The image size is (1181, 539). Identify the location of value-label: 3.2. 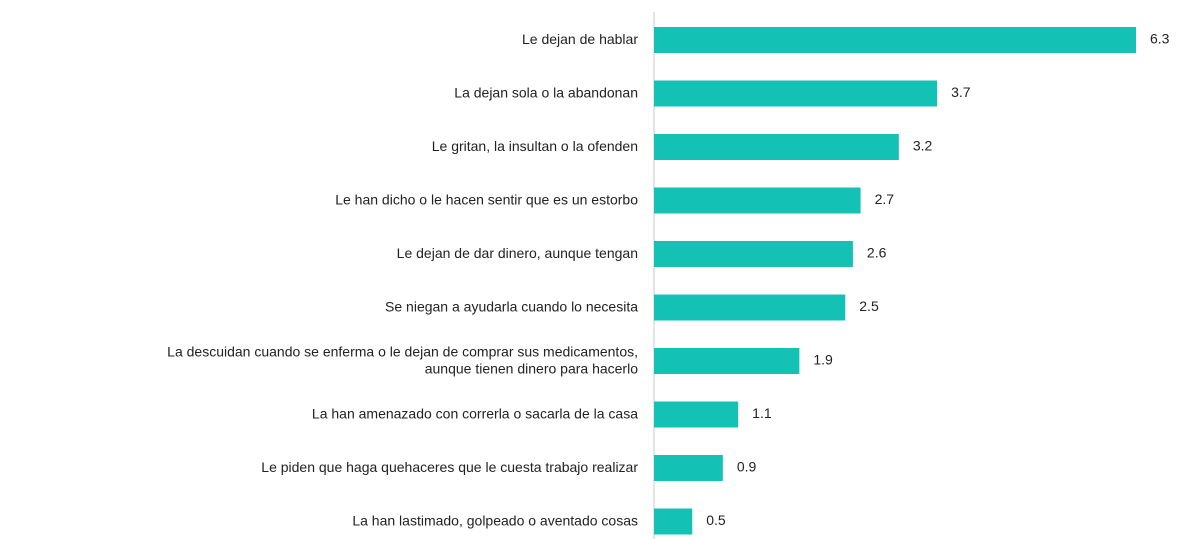
(923, 146).